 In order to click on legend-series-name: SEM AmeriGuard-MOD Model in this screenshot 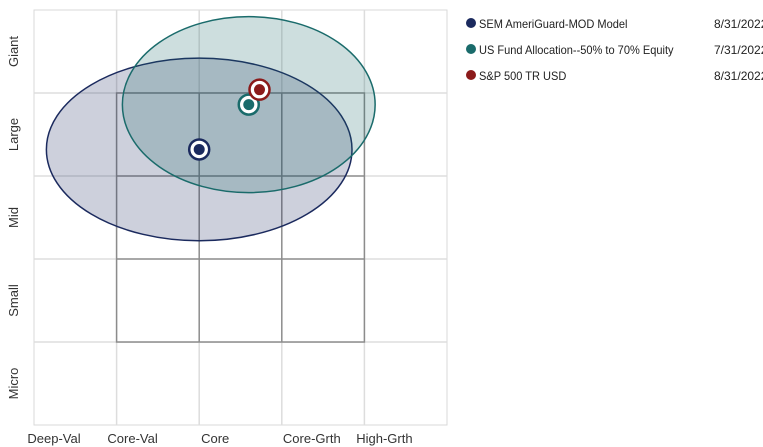, I will do `click(553, 24)`.